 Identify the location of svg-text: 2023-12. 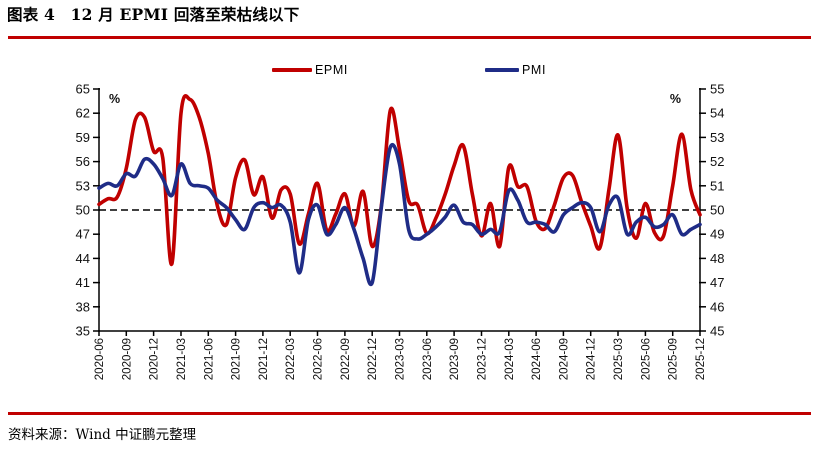
(483, 359).